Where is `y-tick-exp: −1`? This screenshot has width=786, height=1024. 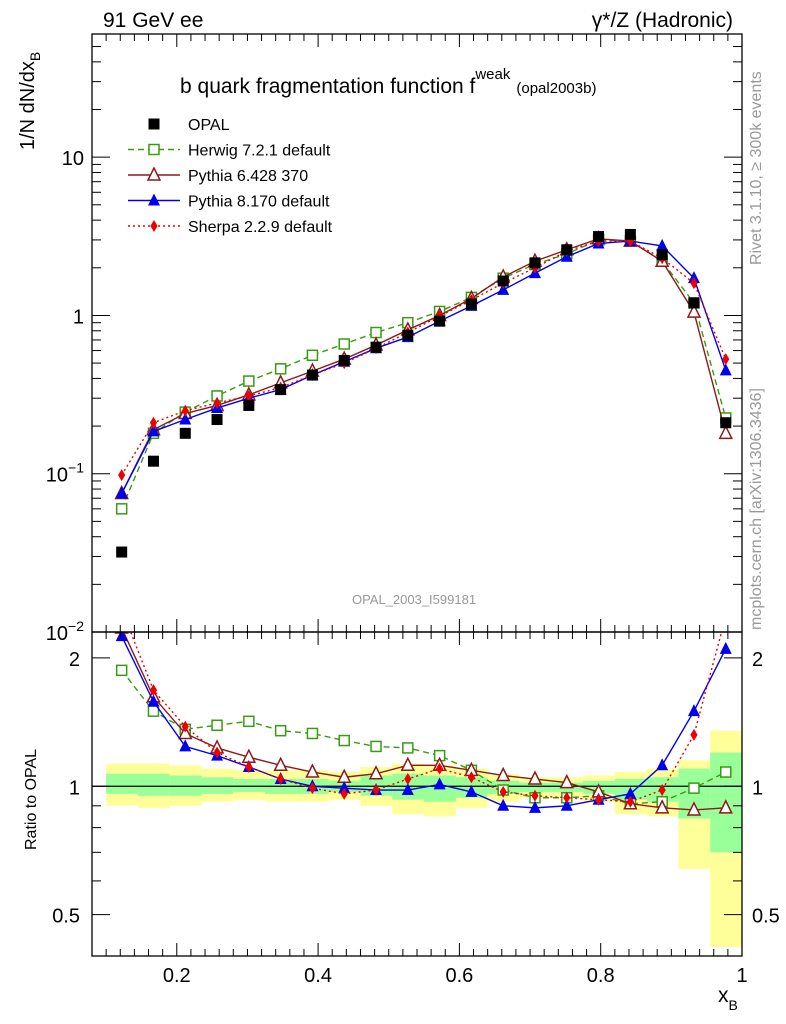
y-tick-exp: −1 is located at coordinates (76, 468).